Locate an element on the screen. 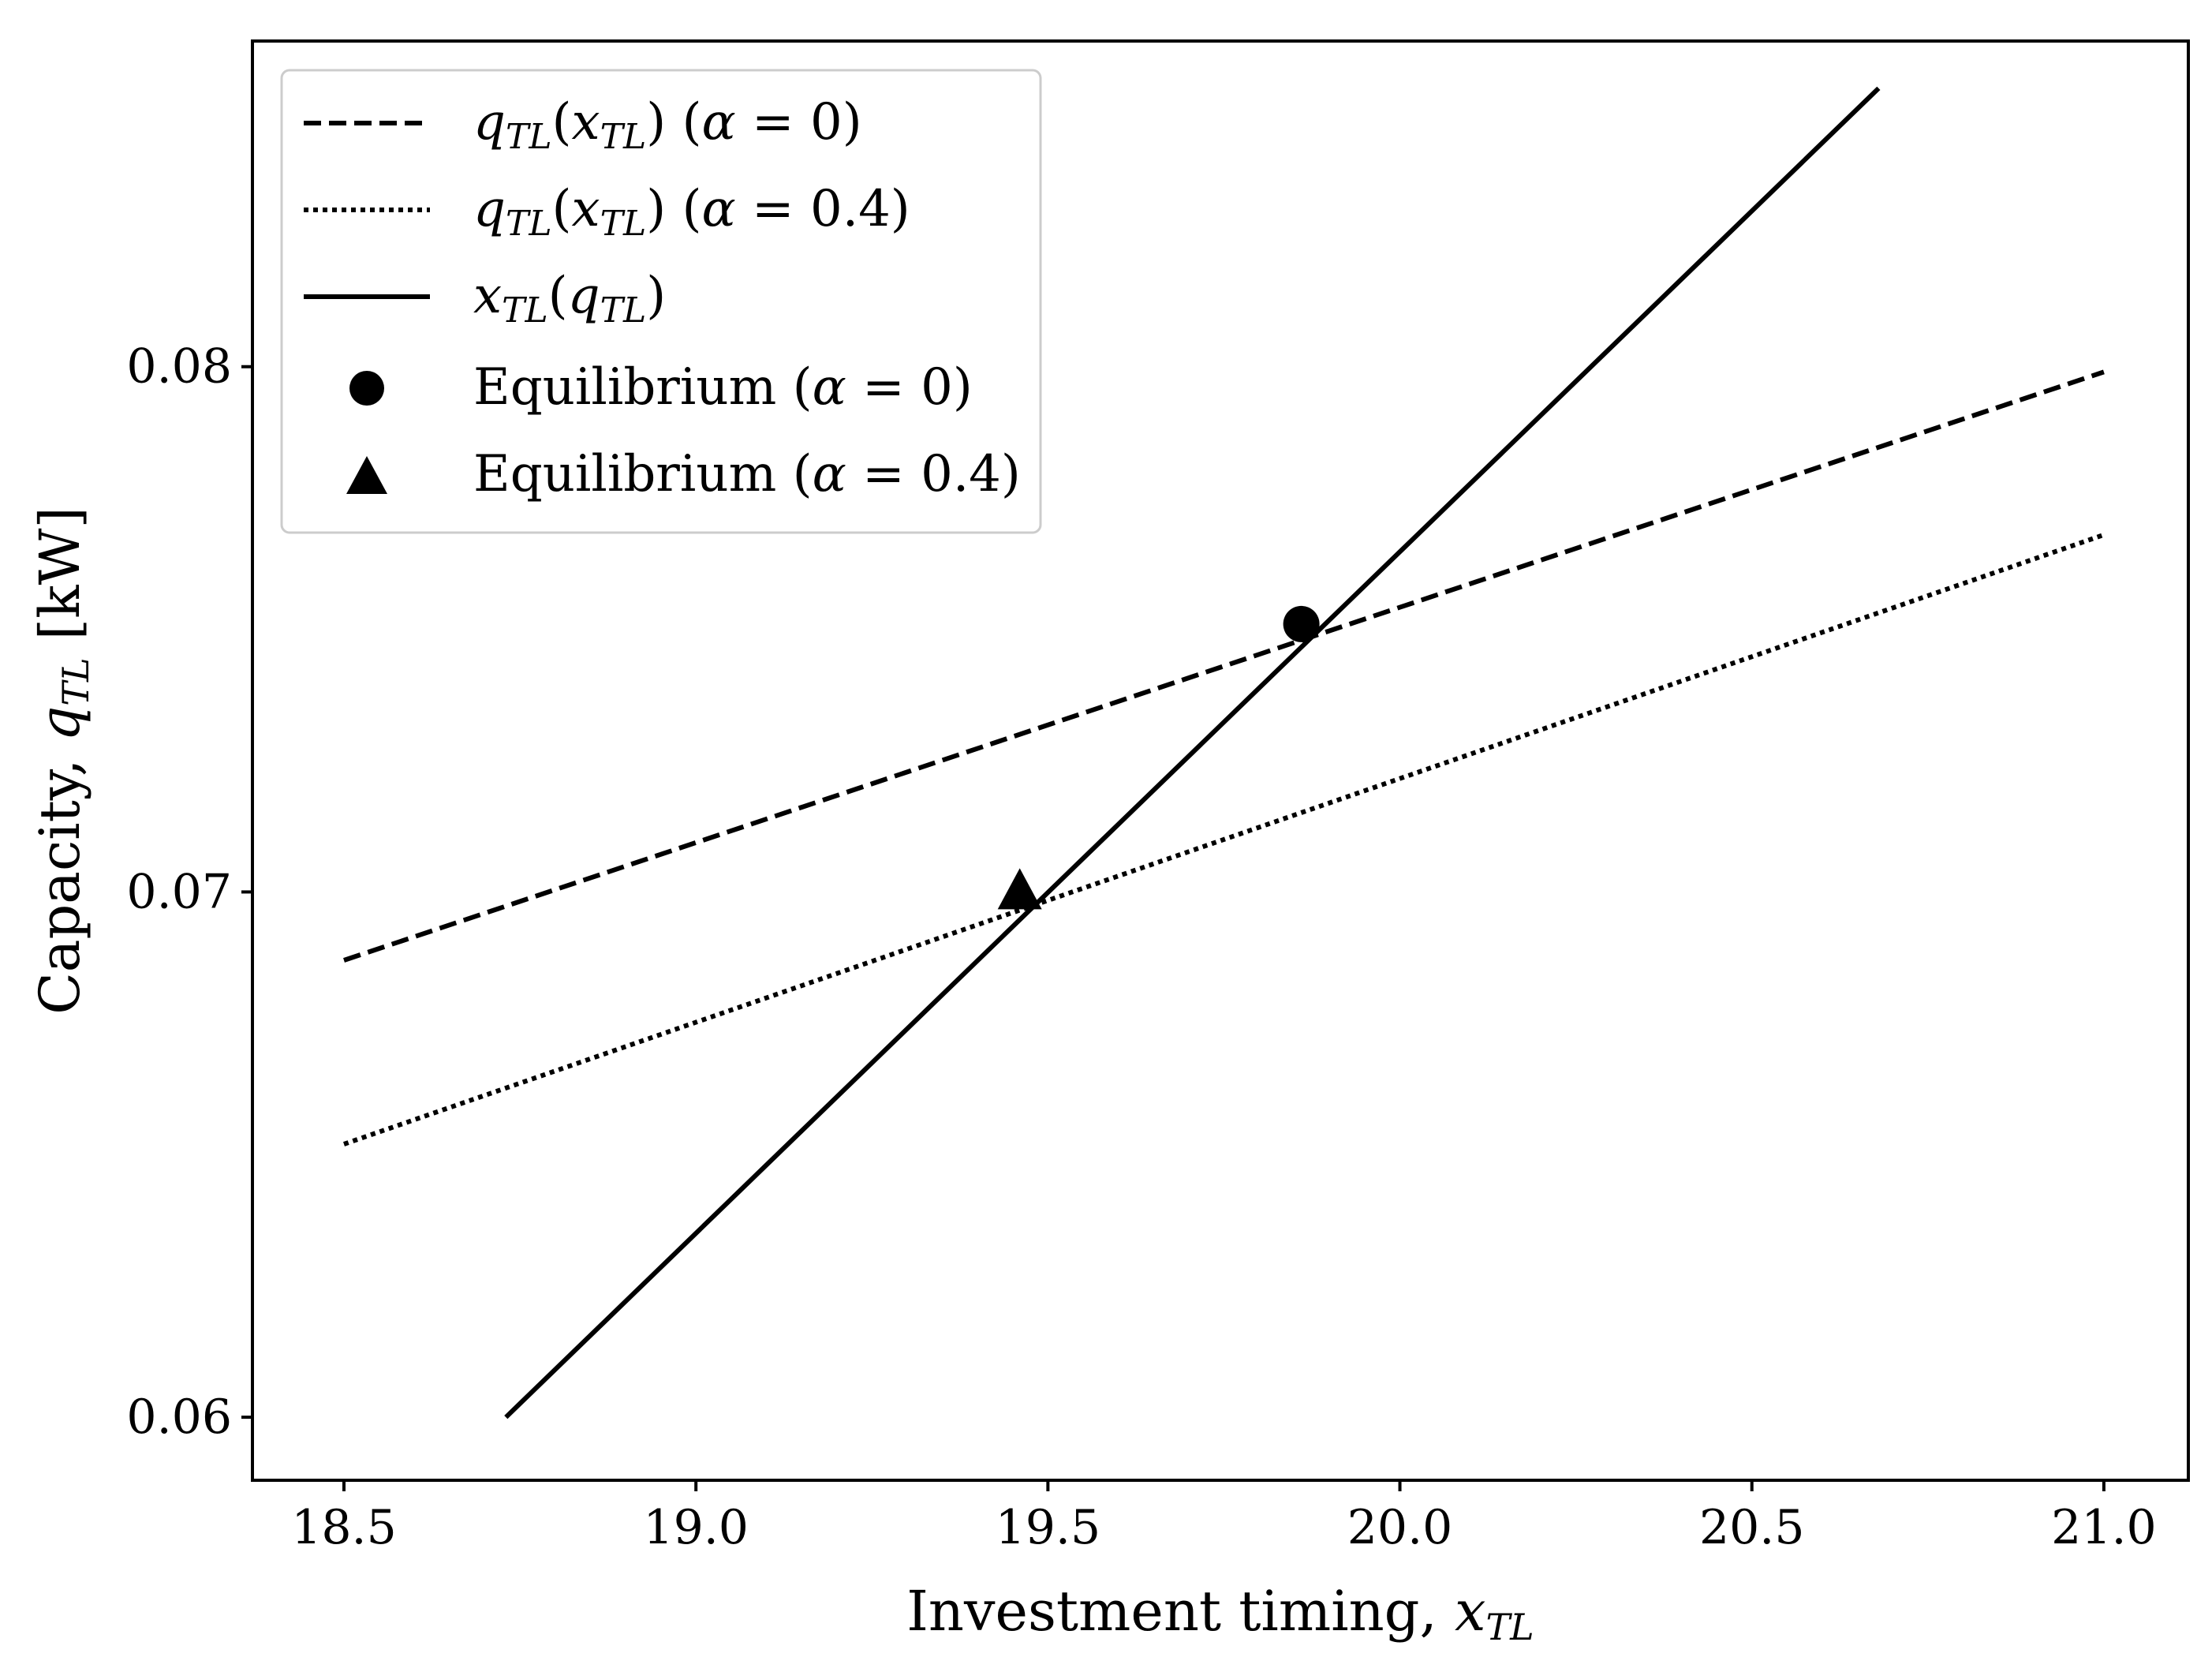 The height and width of the screenshot is (1657, 2212). y-tick-label: 0.07 is located at coordinates (179, 891).